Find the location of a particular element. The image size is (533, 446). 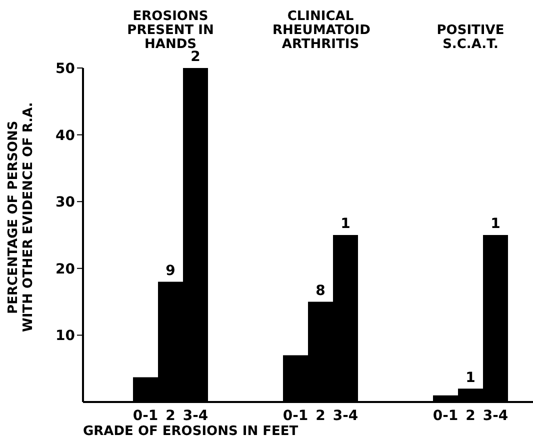

text: POSITIVE S.C.A.T. is located at coordinates (471, 37).